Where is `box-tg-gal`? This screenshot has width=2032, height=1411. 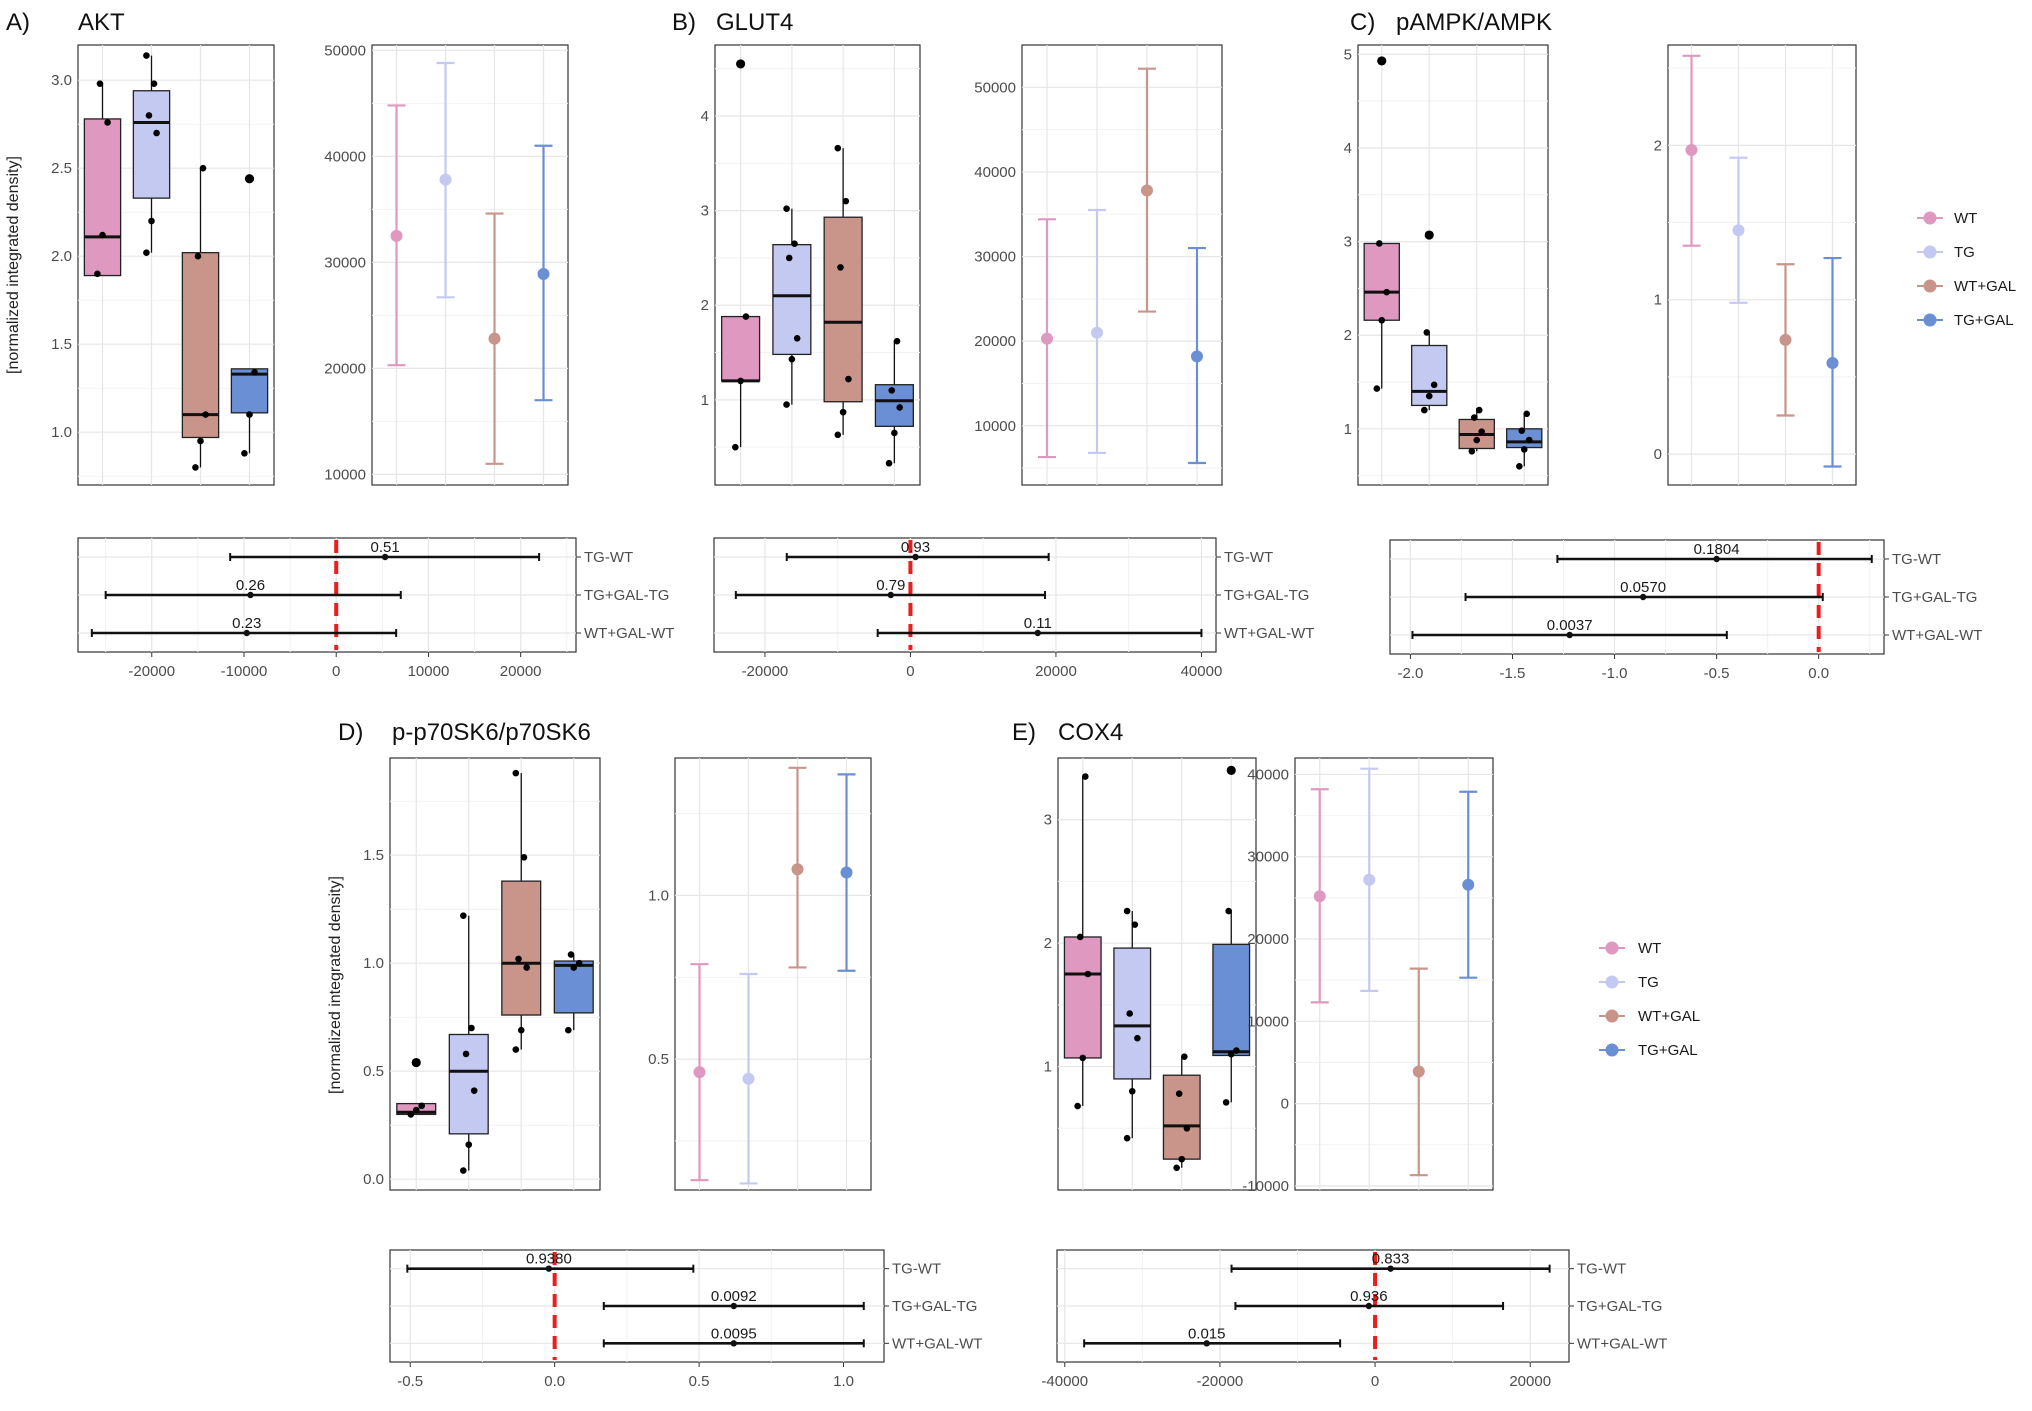
box-tg-gal is located at coordinates (249, 391).